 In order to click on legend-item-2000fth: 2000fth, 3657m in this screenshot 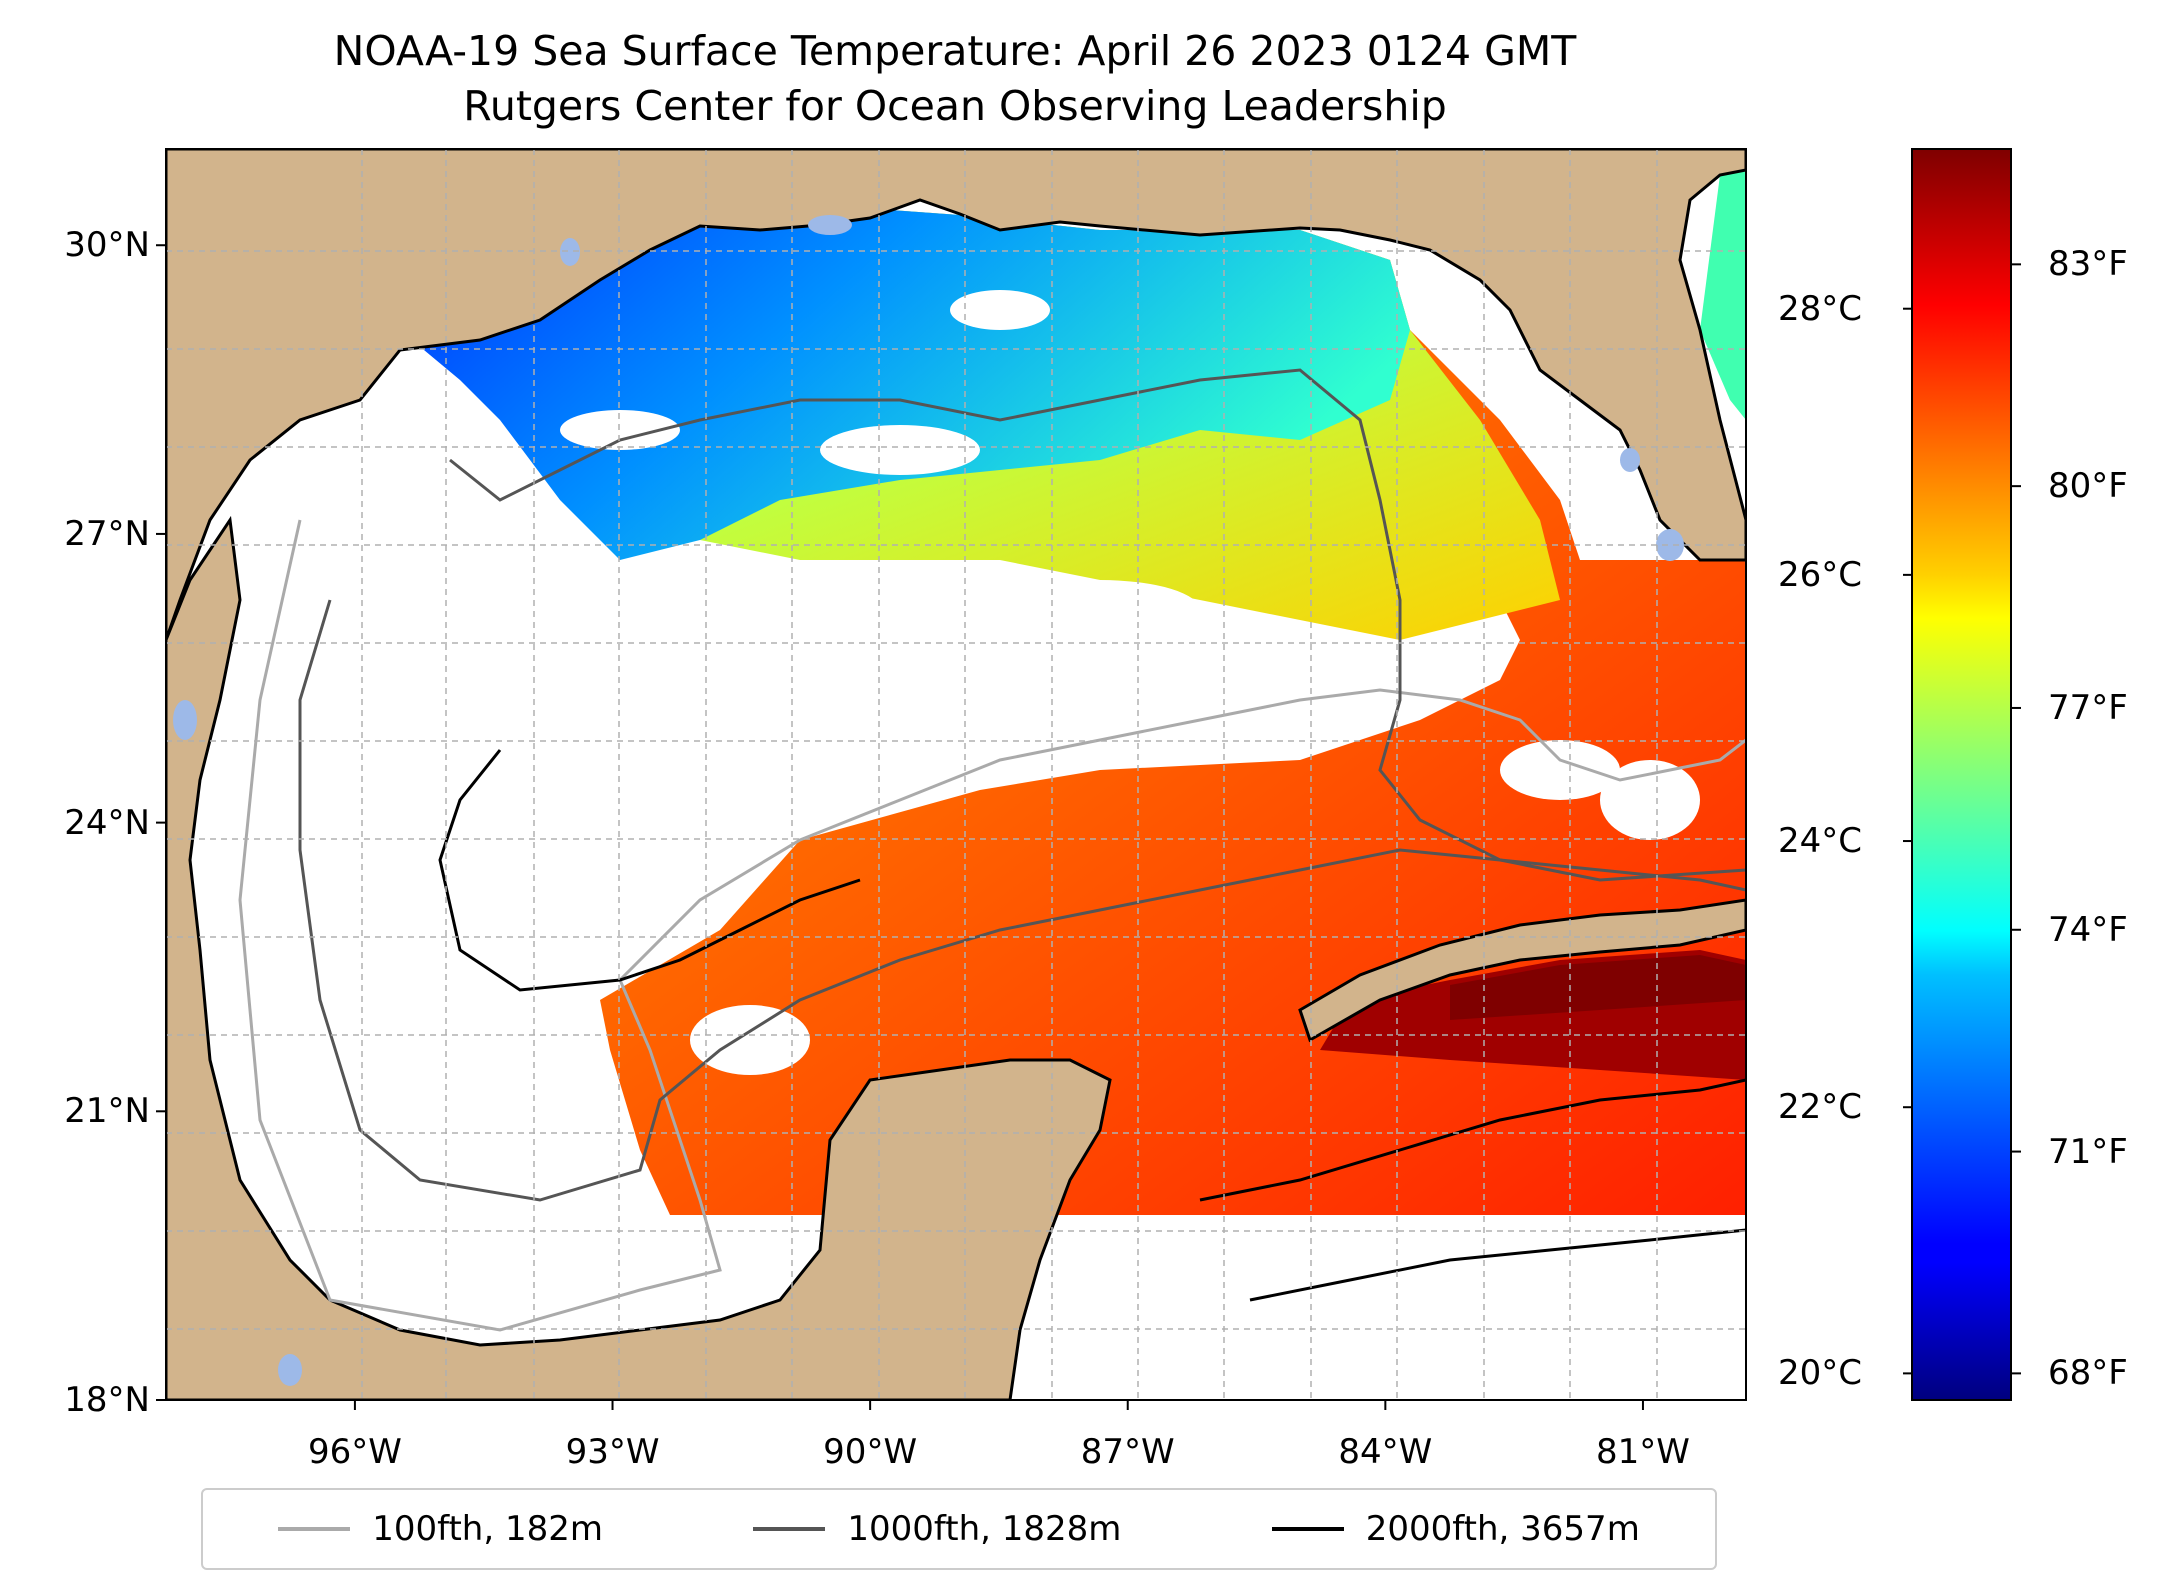, I will do `click(1455, 1529)`.